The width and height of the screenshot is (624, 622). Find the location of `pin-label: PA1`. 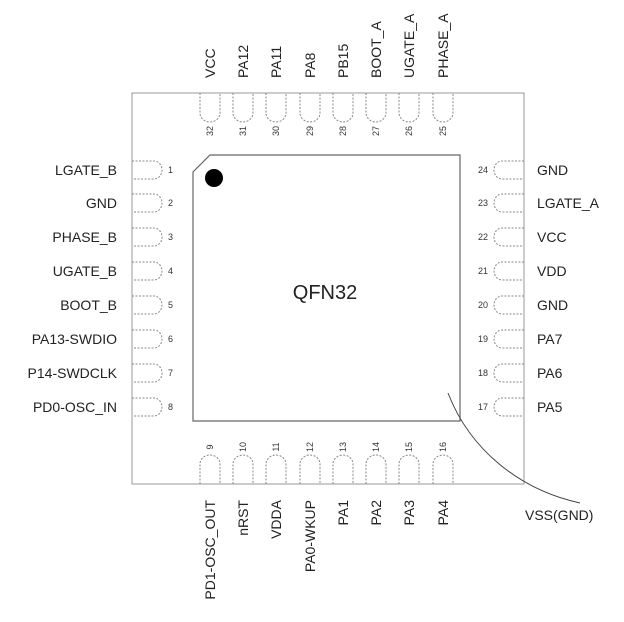

pin-label: PA1 is located at coordinates (343, 513).